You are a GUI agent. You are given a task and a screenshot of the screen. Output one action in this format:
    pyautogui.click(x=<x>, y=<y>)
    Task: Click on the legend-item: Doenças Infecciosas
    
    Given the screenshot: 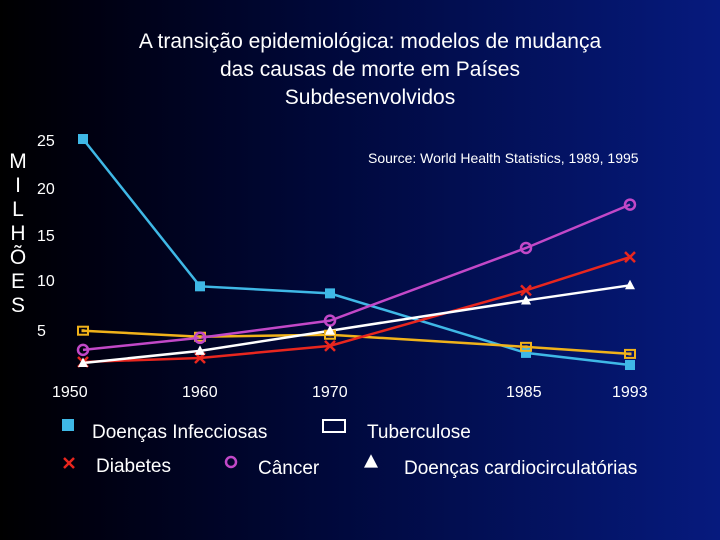 What is the action you would take?
    pyautogui.click(x=164, y=431)
    